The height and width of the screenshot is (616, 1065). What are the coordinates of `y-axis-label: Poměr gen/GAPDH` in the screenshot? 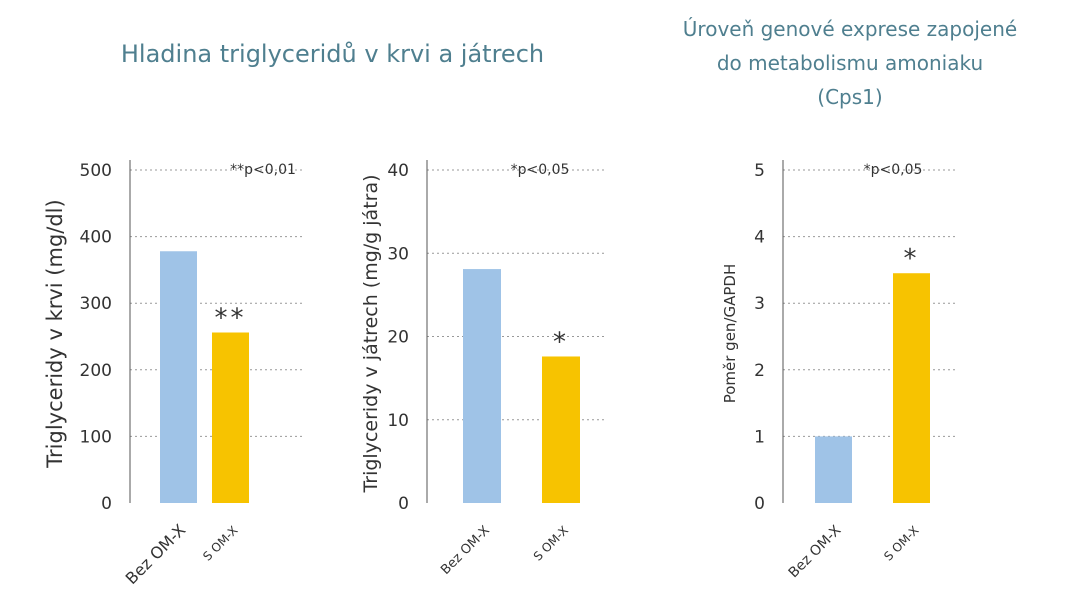 It's located at (730, 334).